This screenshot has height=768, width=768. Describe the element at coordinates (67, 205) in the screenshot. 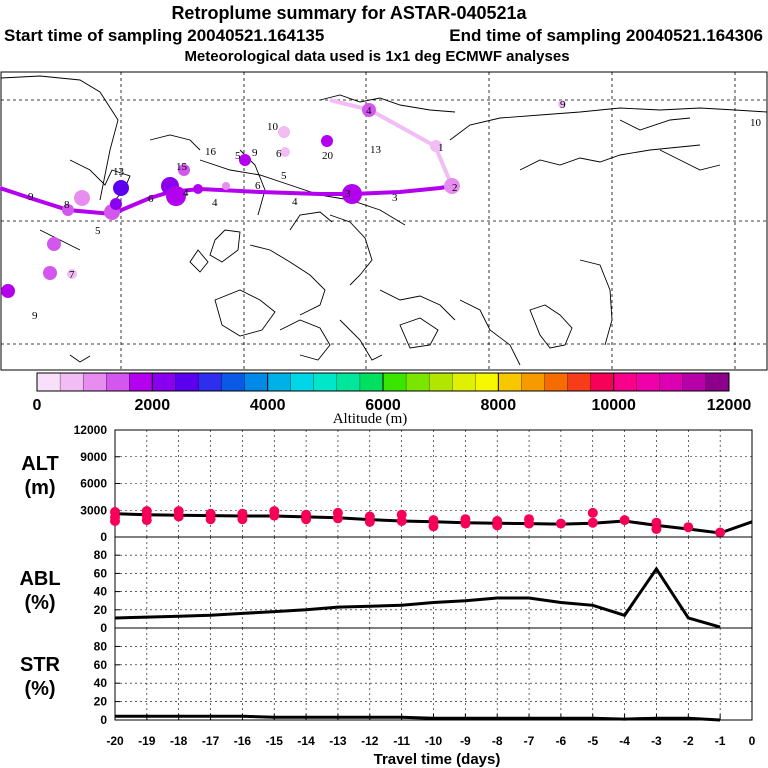

I see `plume-label: 8` at that location.